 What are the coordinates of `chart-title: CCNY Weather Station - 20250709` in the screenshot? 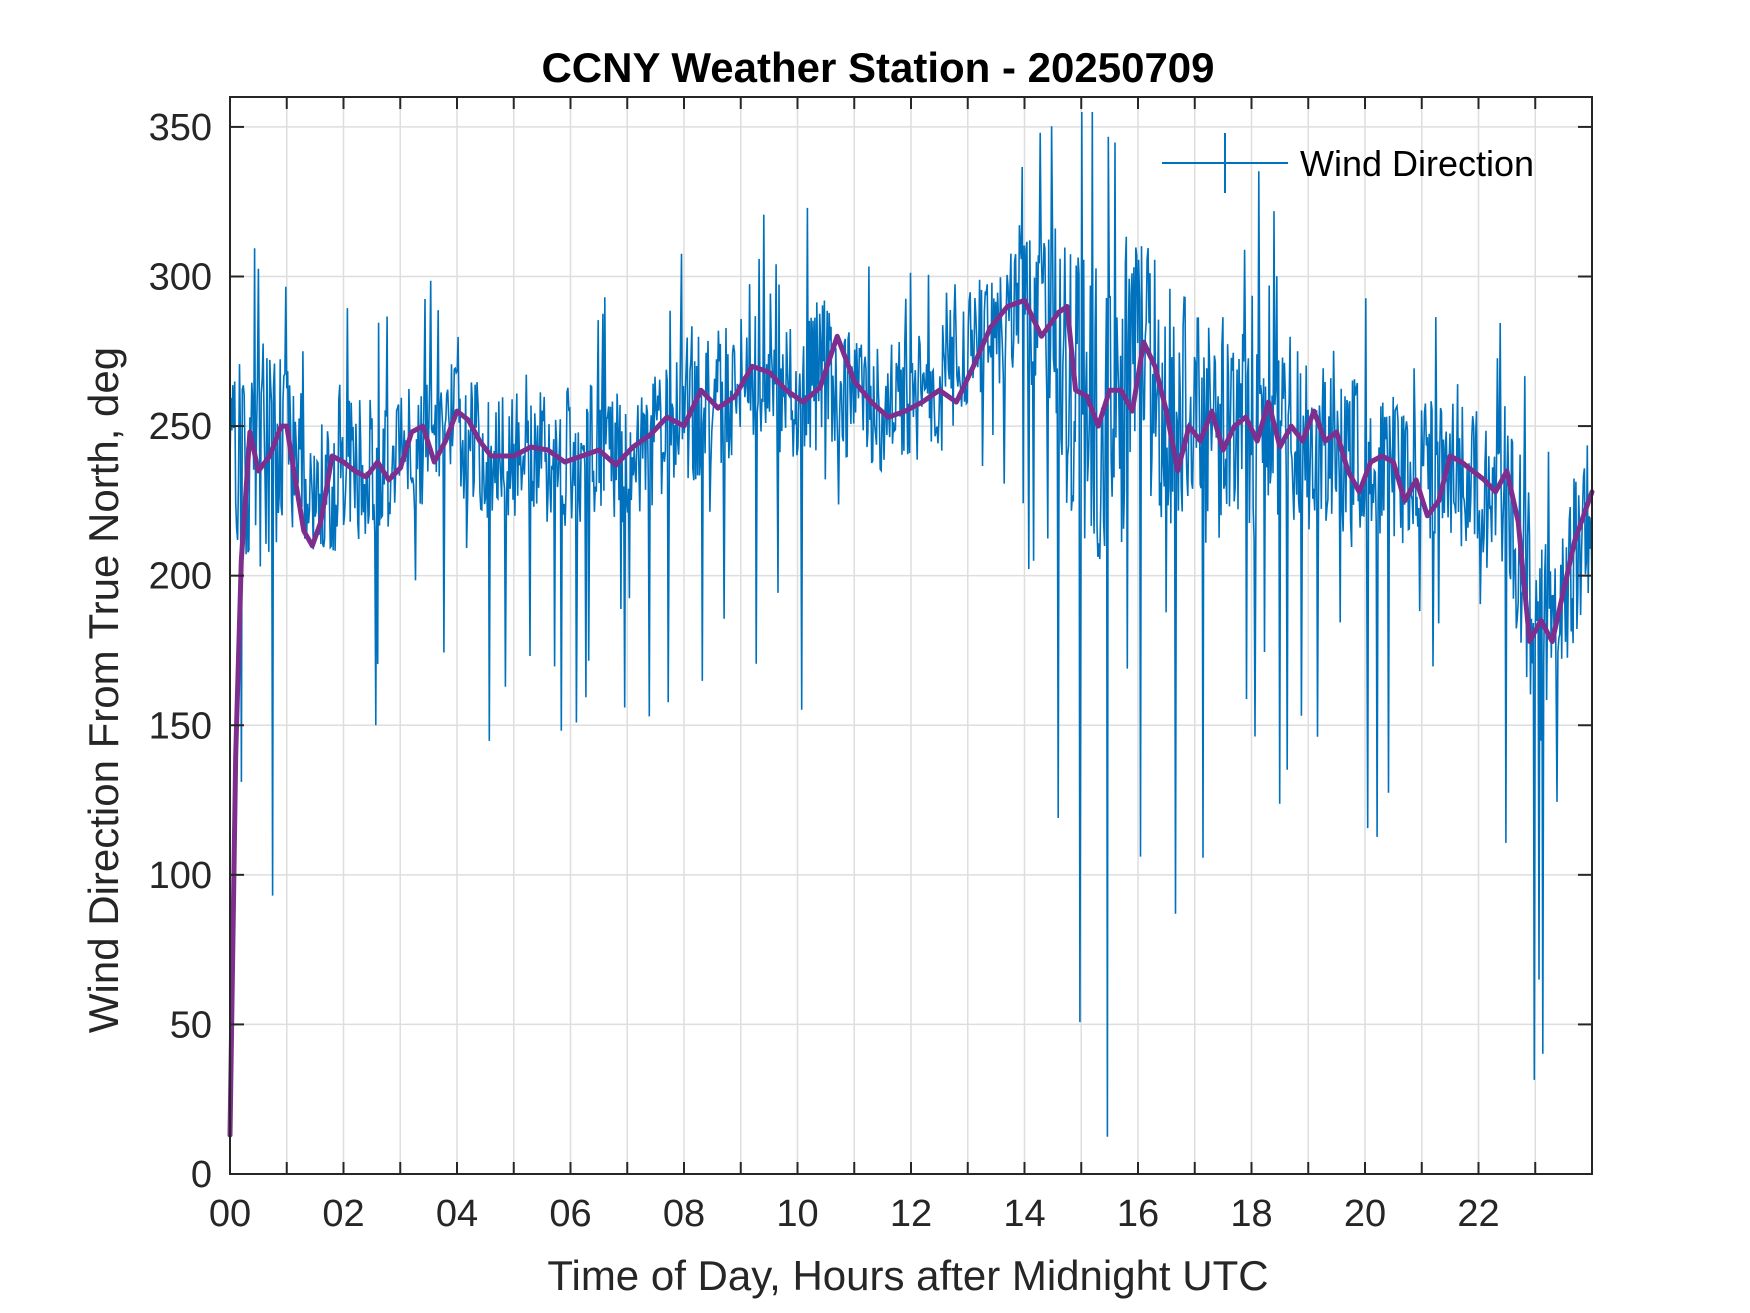 It's located at (877, 67).